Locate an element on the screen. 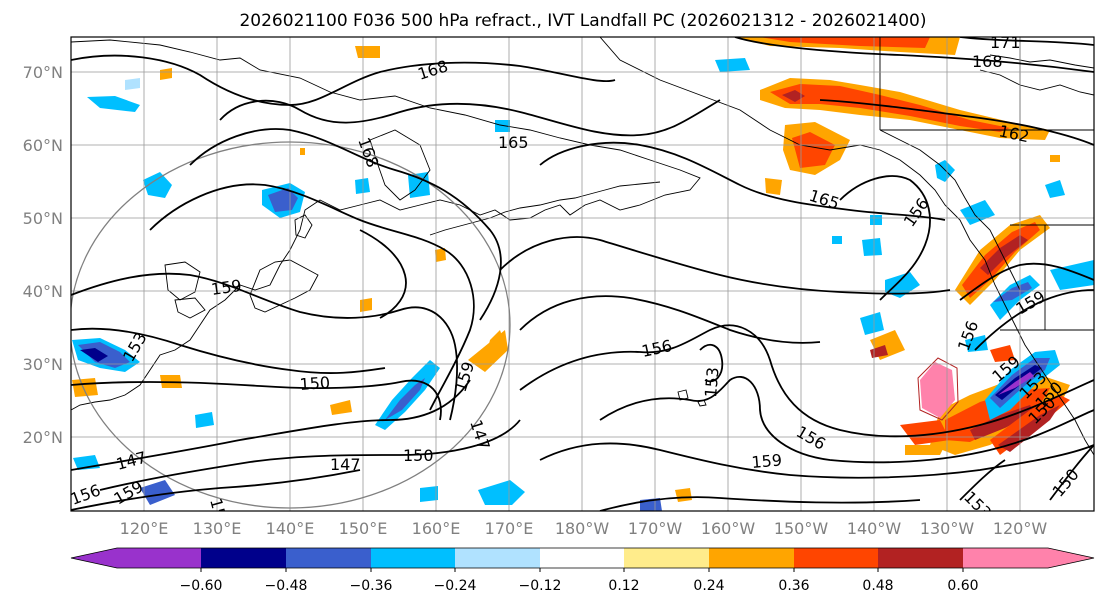  colorbar-tick-label: −0.24 is located at coordinates (455, 586).